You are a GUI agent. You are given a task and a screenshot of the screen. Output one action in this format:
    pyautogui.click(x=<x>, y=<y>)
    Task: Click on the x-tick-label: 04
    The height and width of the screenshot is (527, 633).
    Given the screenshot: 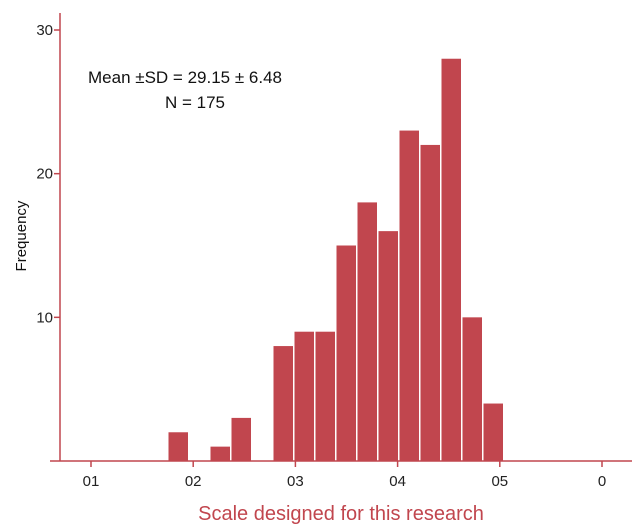 What is the action you would take?
    pyautogui.click(x=397, y=481)
    